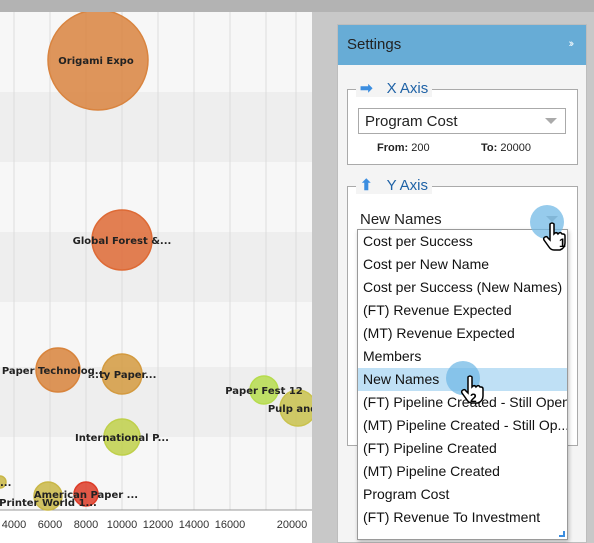 The height and width of the screenshot is (543, 594). I want to click on dropdown-option: Members, so click(392, 356).